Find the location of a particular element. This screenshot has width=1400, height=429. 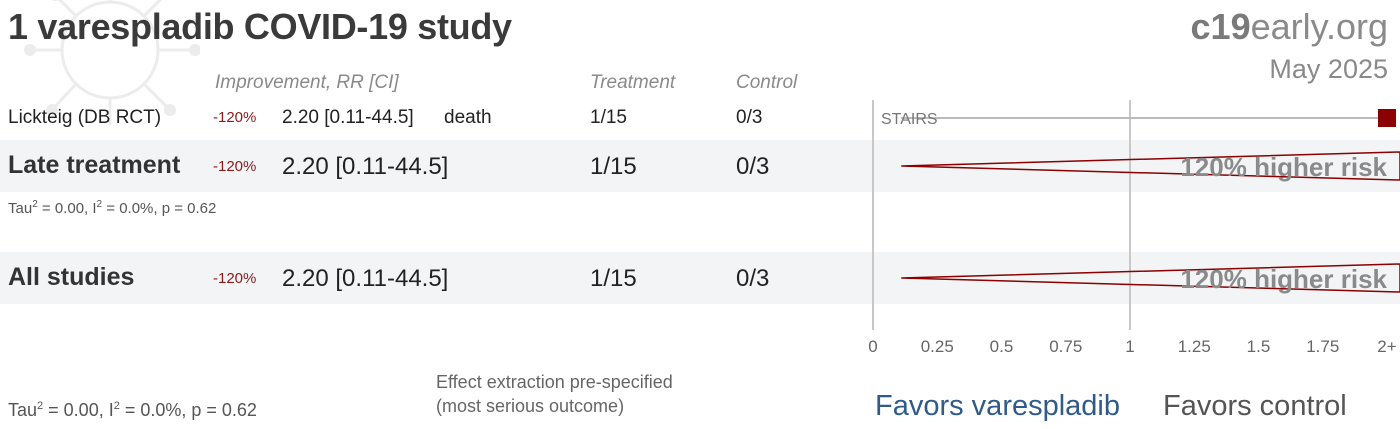

x-tick-label: 0.5 is located at coordinates (1002, 346).